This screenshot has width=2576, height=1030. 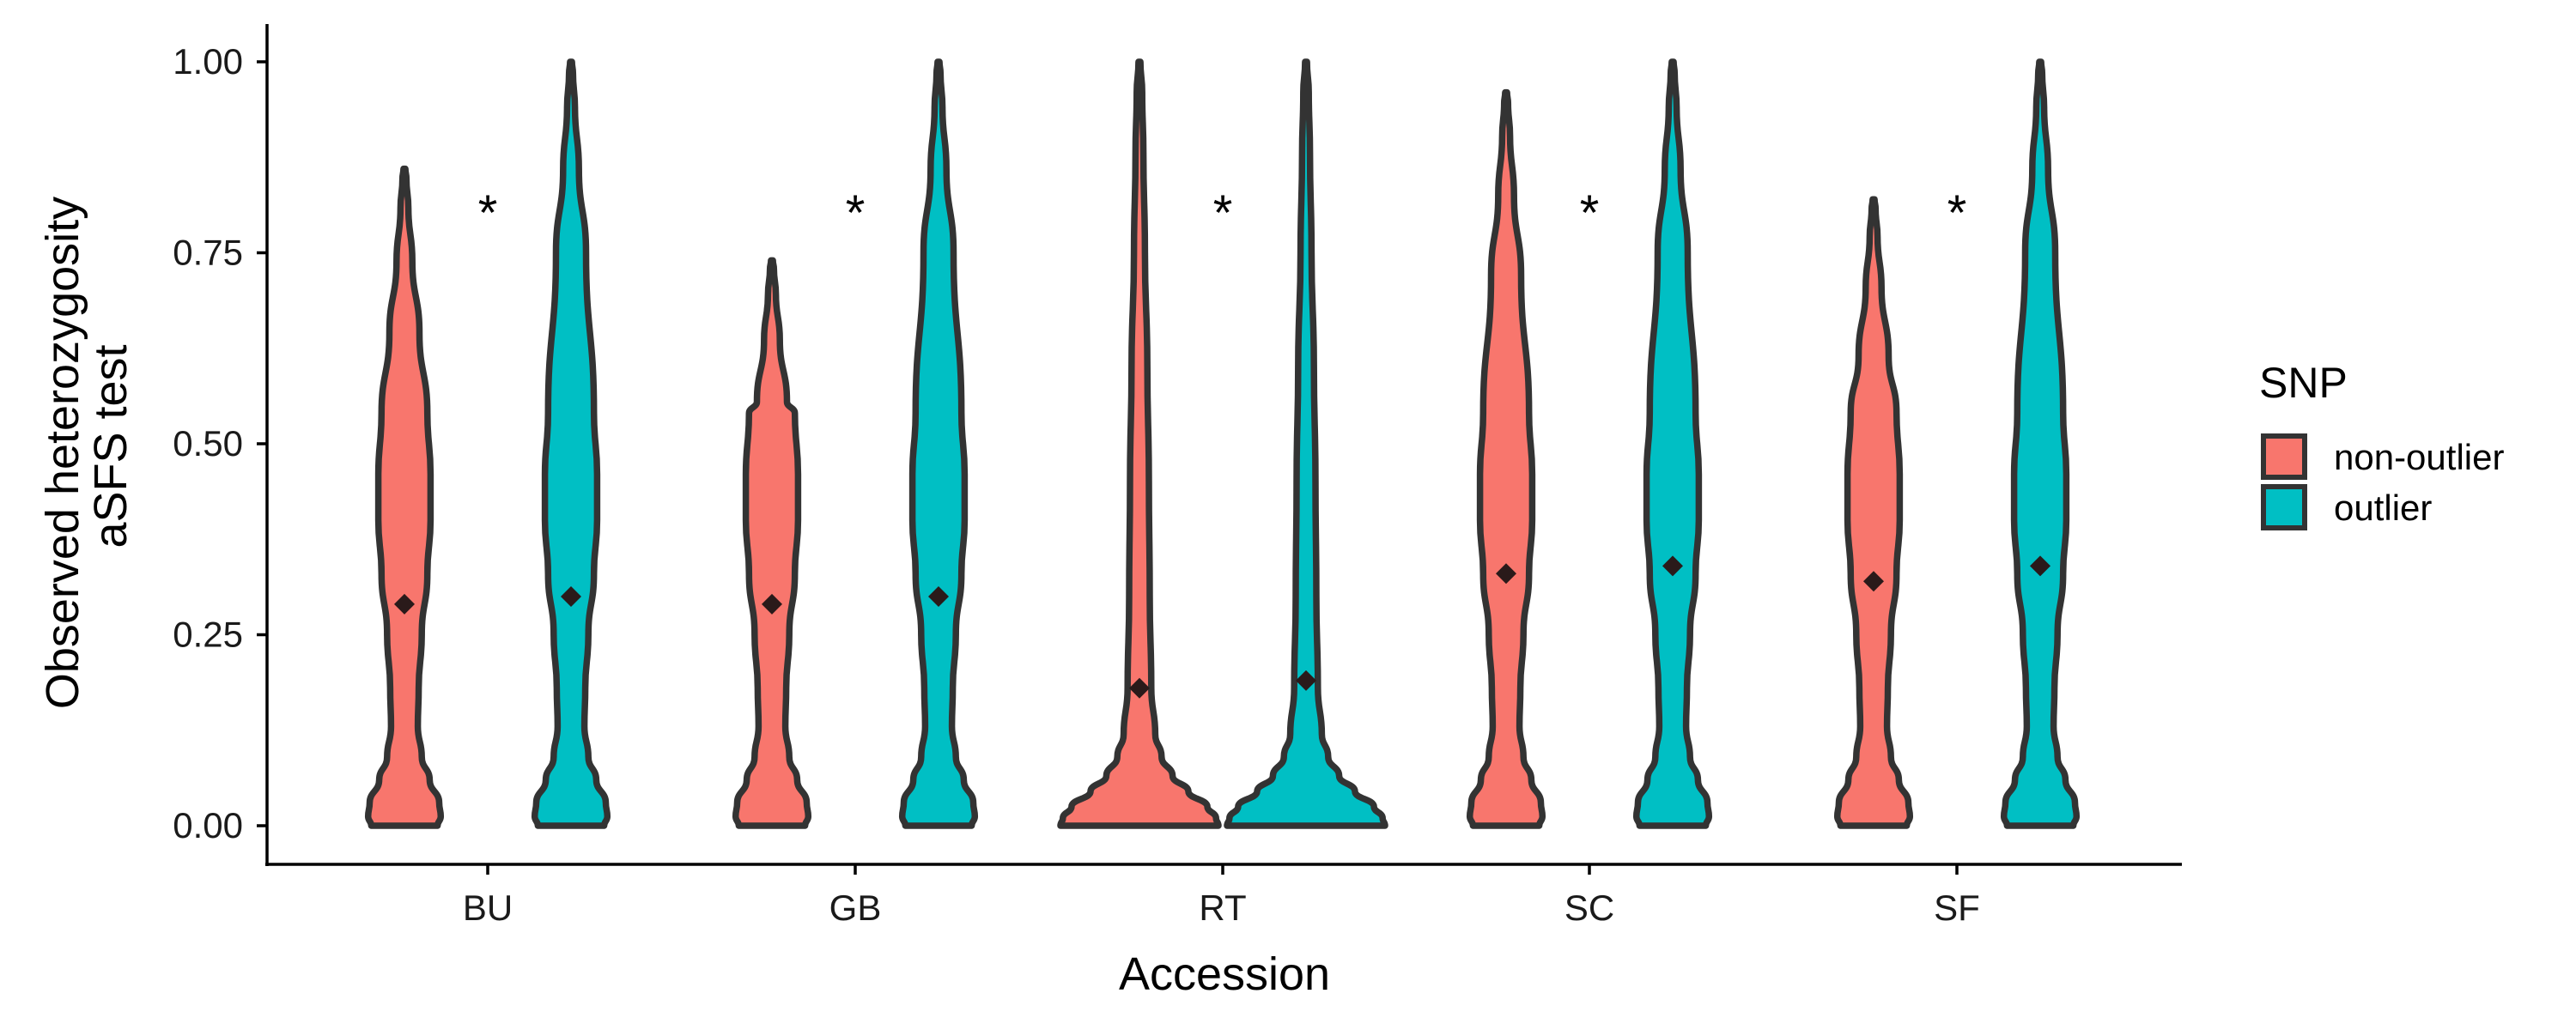 What do you see at coordinates (1589, 908) in the screenshot?
I see `x-tick-label: SC` at bounding box center [1589, 908].